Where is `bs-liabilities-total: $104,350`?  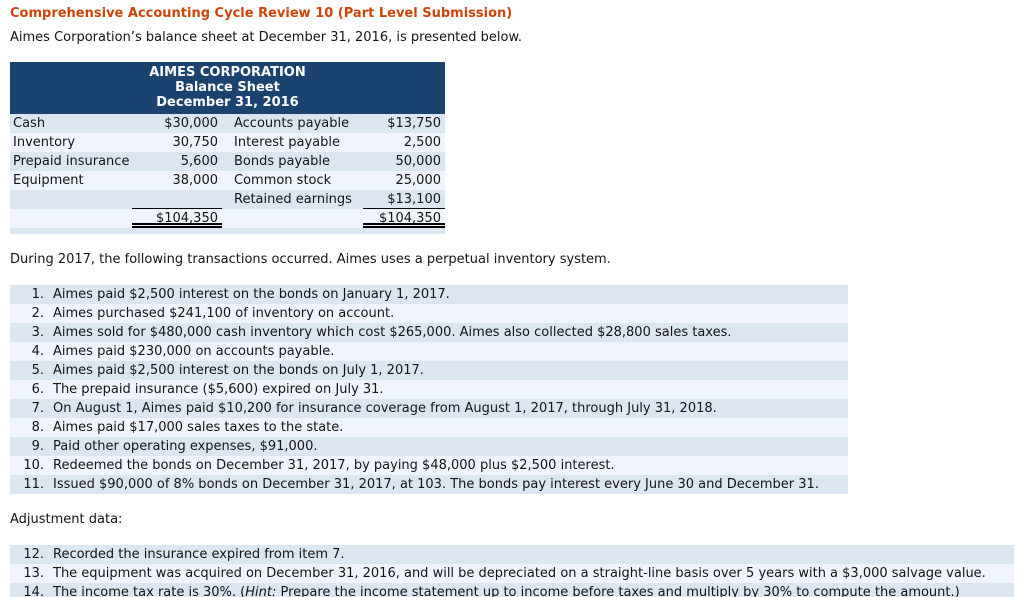 bs-liabilities-total: $104,350 is located at coordinates (404, 218).